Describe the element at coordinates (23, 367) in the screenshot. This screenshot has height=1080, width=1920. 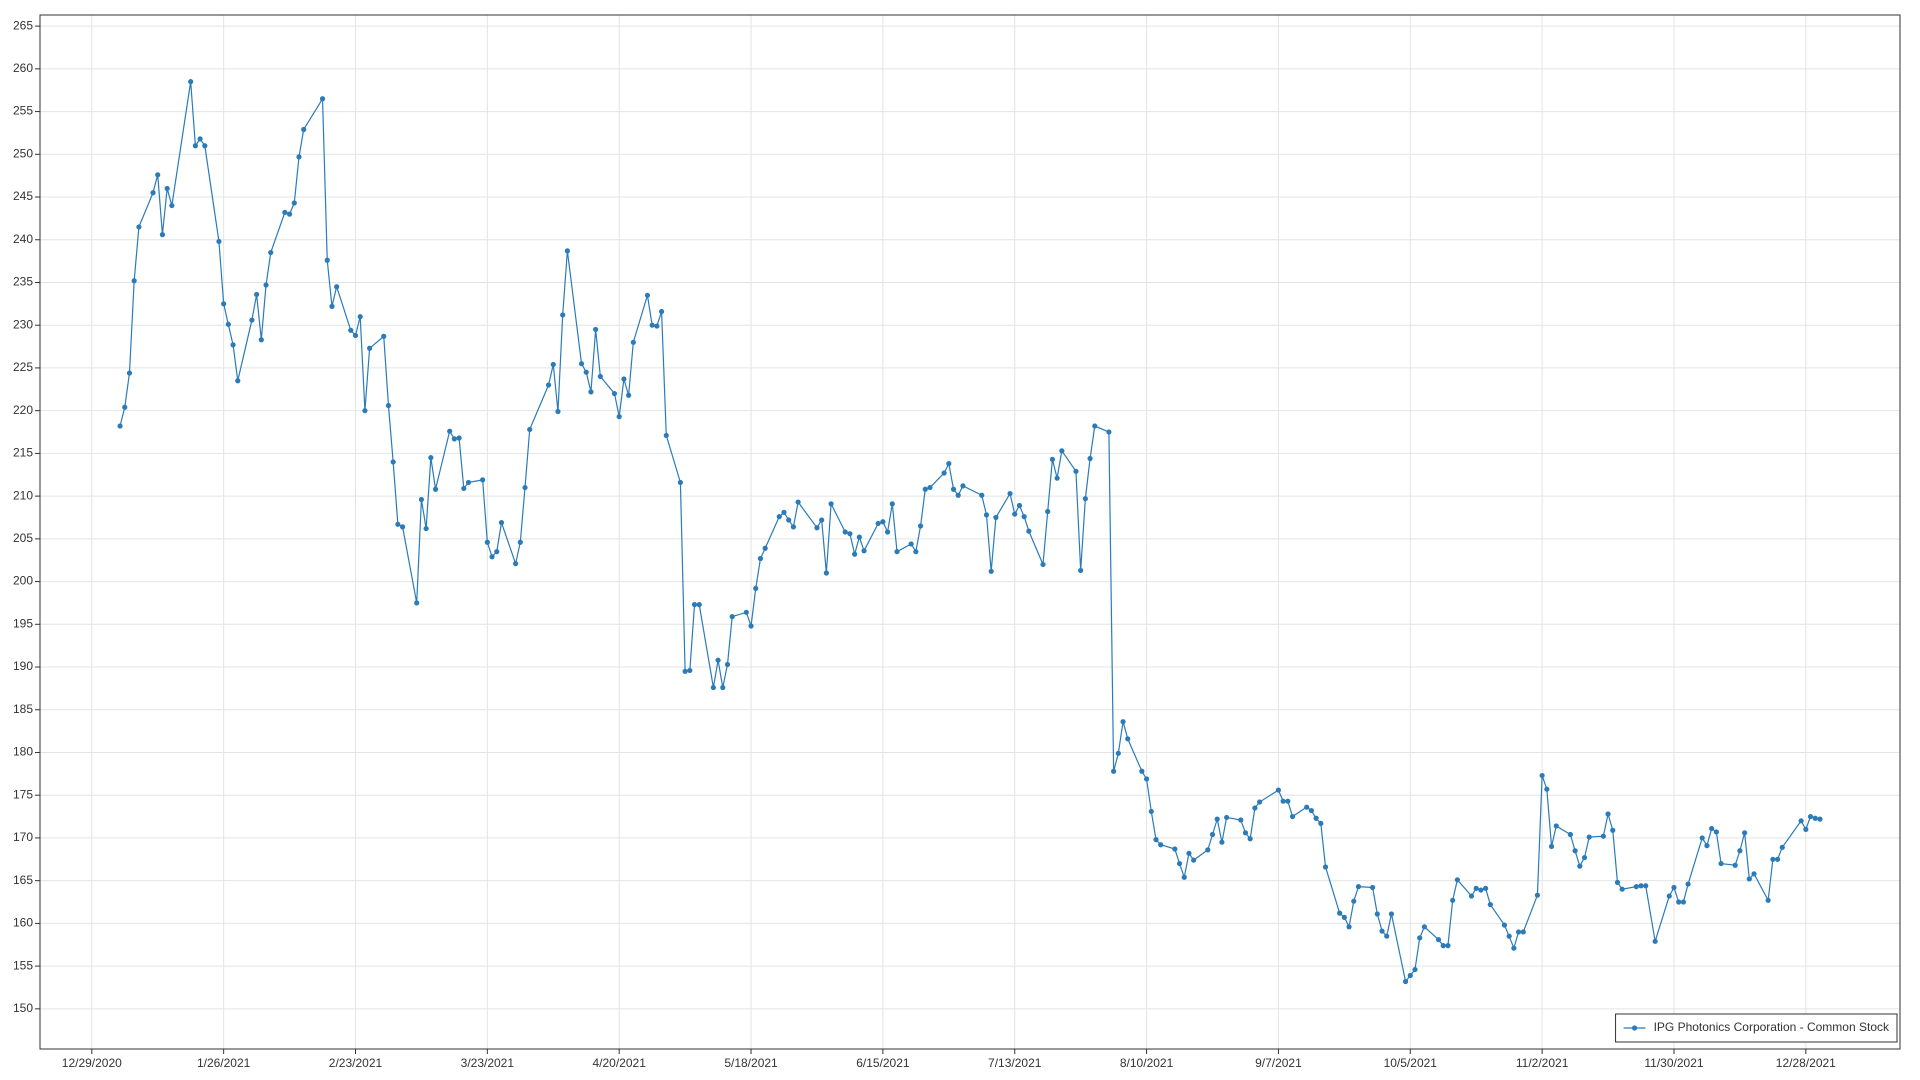
I see `y-tick-label: 225` at that location.